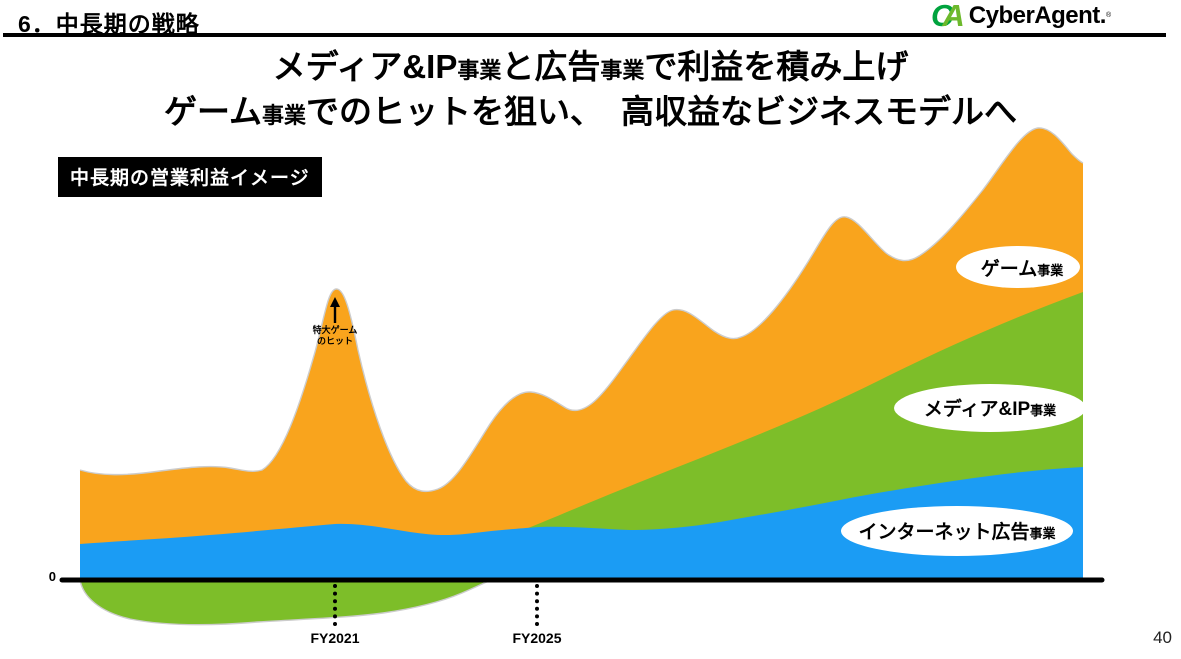 This screenshot has height=659, width=1181. Describe the element at coordinates (52, 576) in the screenshot. I see `axis-zero-label: 0` at that location.